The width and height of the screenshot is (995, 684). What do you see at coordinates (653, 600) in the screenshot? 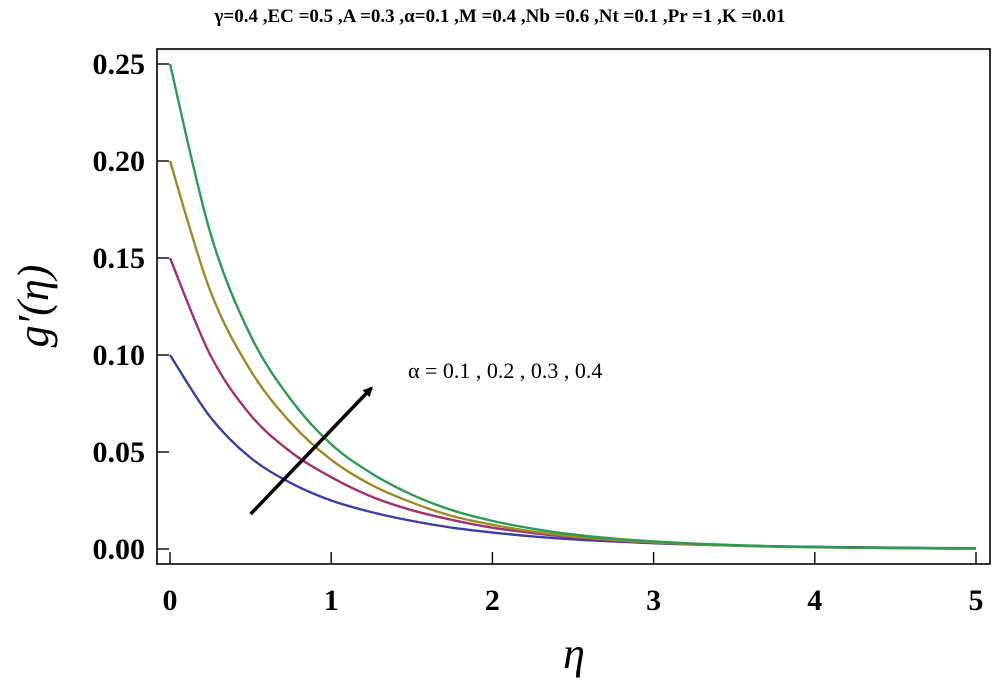
I see `x-tick-label: 3` at bounding box center [653, 600].